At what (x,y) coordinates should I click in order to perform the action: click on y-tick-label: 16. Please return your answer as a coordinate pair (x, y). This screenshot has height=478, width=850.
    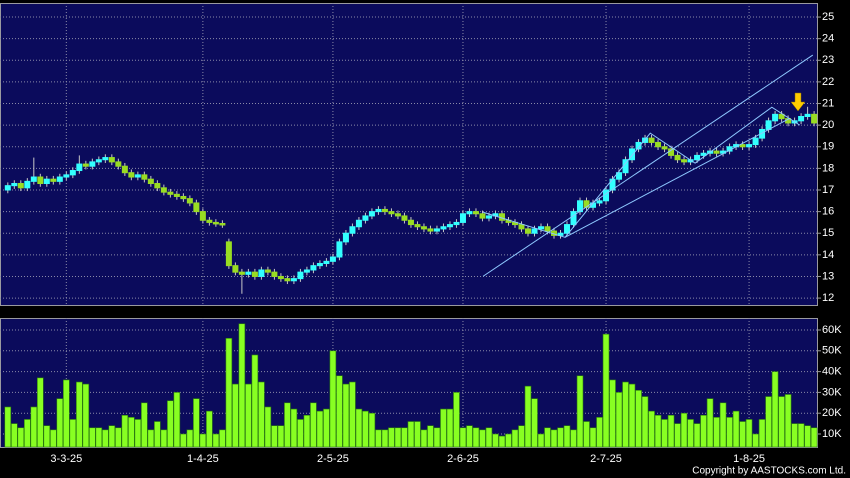
    Looking at the image, I should click on (828, 212).